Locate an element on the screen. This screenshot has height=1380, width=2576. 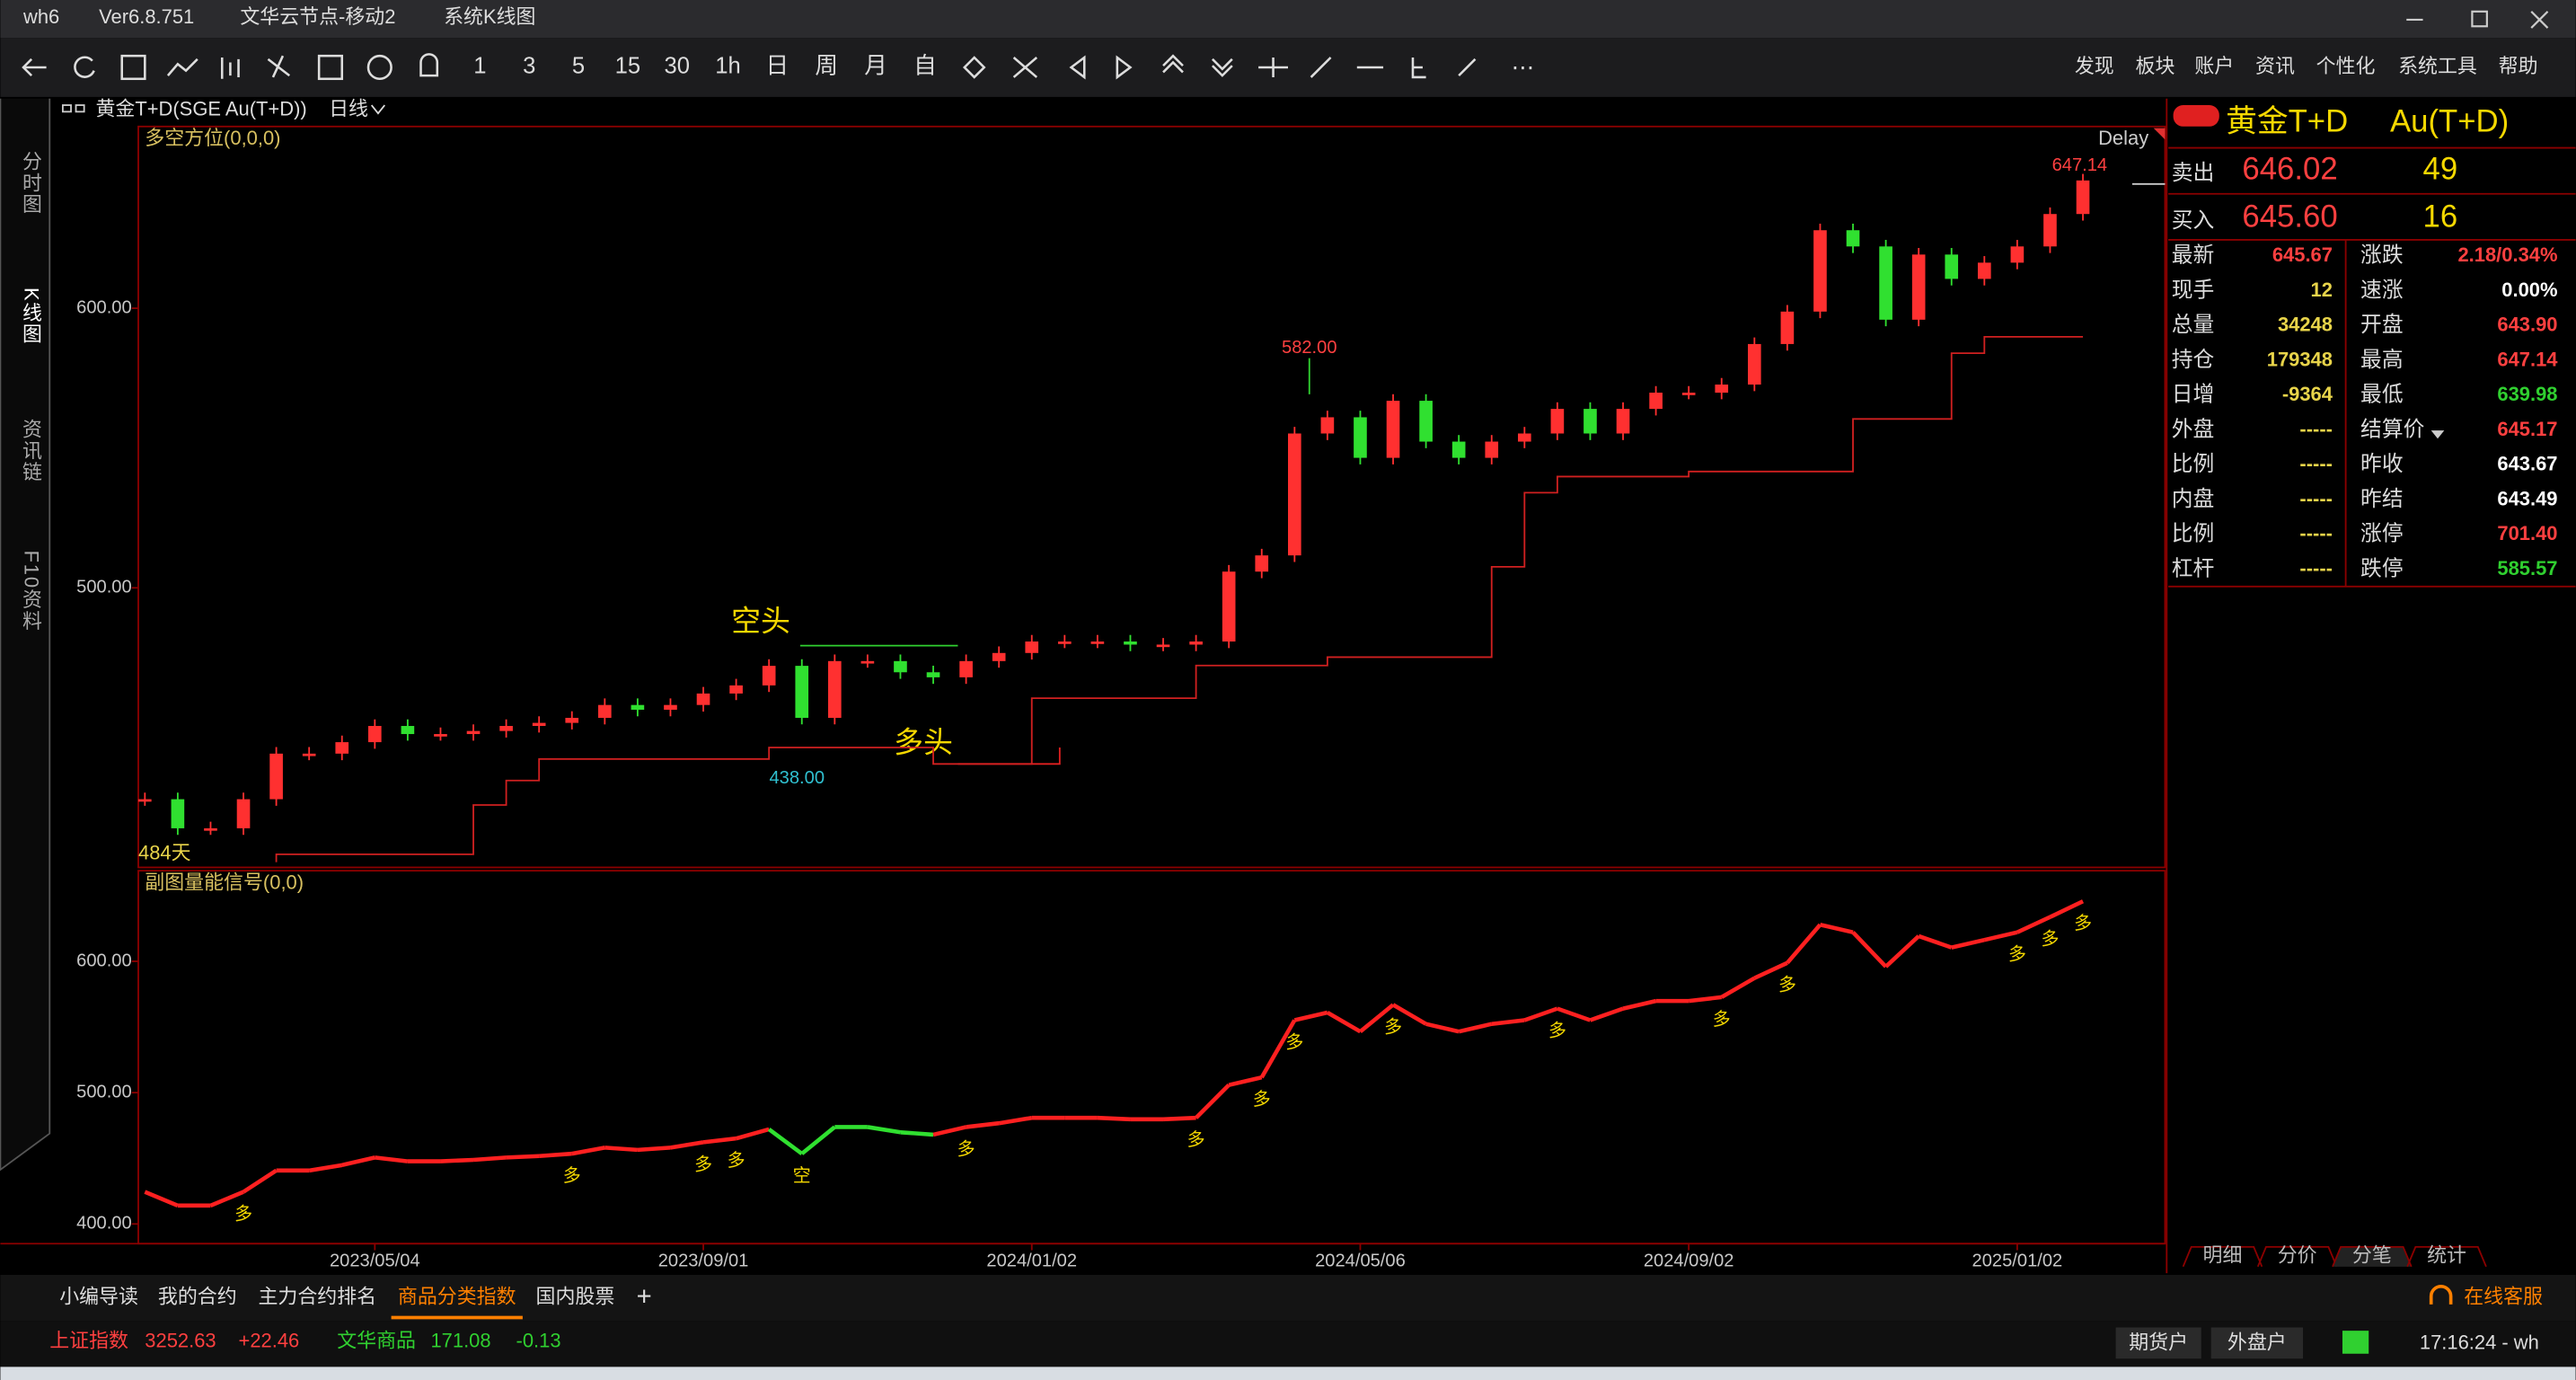
bottom-tab: 小编导读 is located at coordinates (98, 1296).